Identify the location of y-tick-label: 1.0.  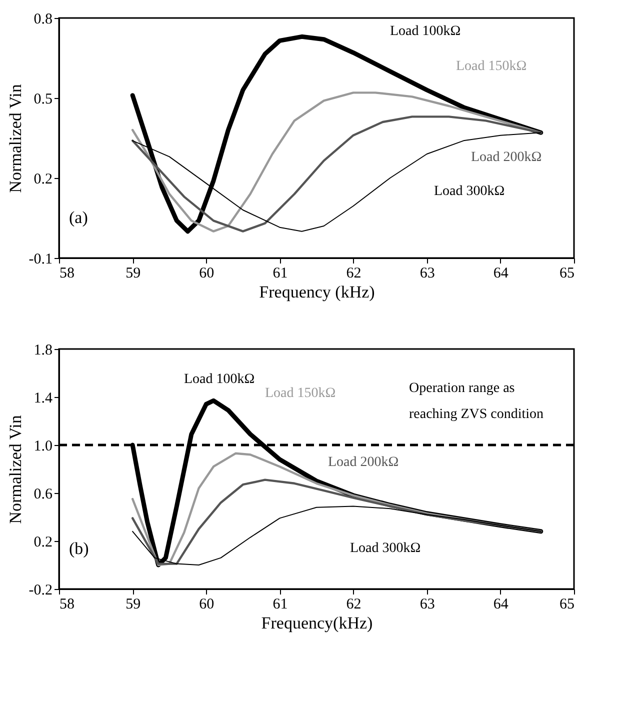
(43, 446).